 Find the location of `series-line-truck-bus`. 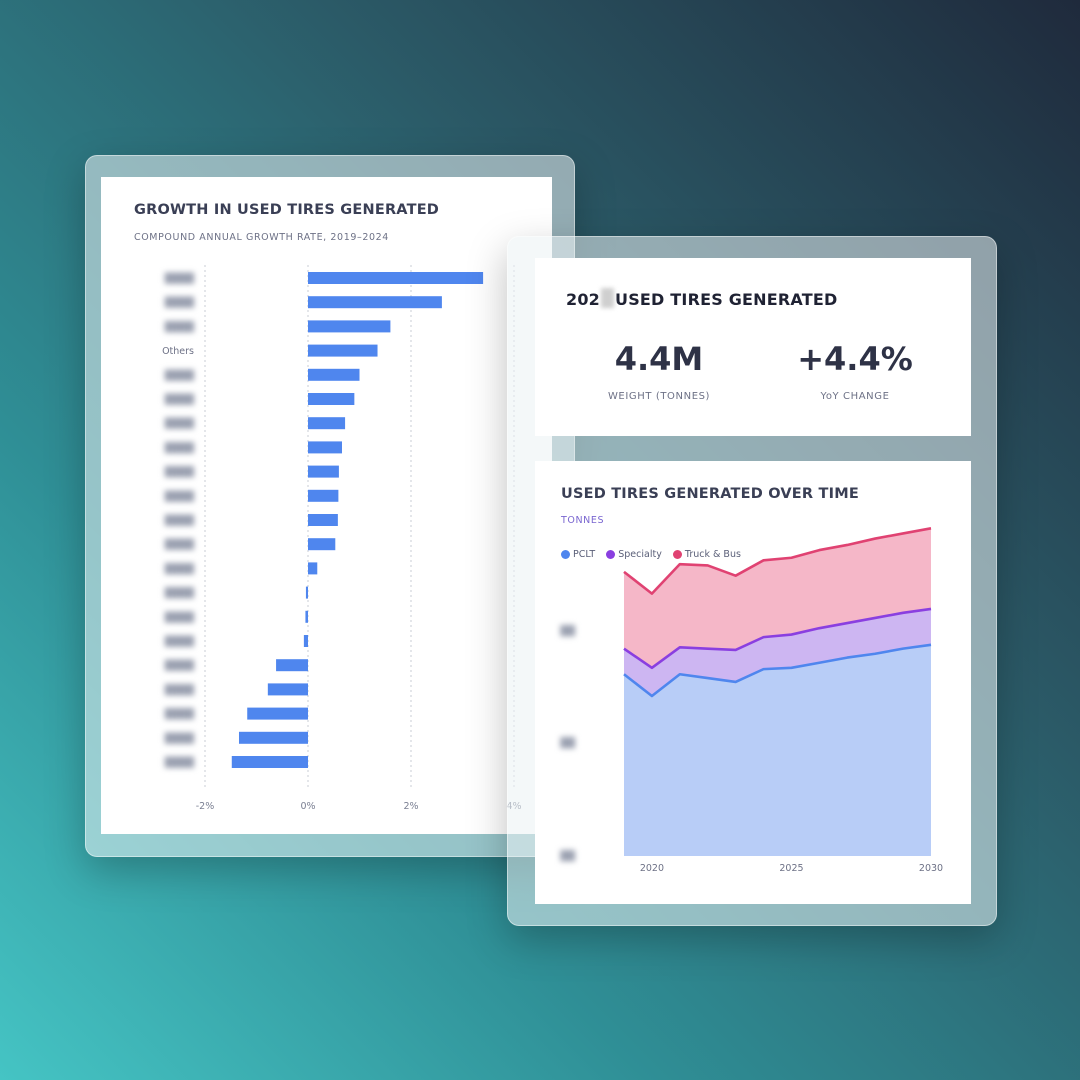

series-line-truck-bus is located at coordinates (777, 561).